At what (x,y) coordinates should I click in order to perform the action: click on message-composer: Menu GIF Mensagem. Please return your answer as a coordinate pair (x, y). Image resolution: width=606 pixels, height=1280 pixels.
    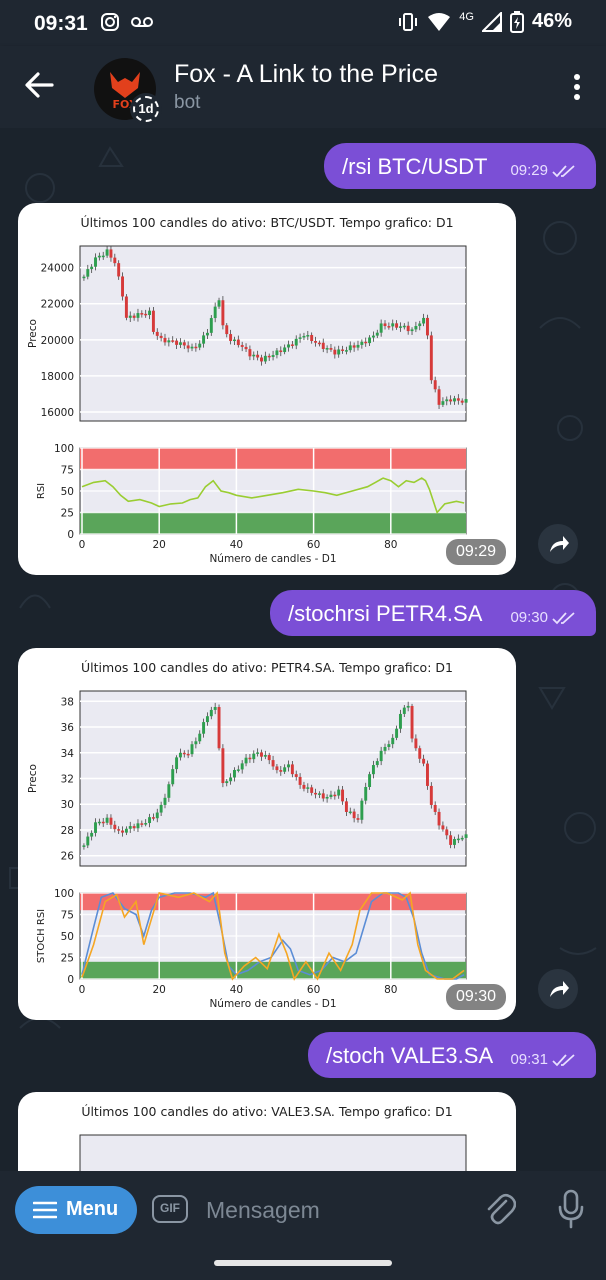
    Looking at the image, I should click on (303, 1208).